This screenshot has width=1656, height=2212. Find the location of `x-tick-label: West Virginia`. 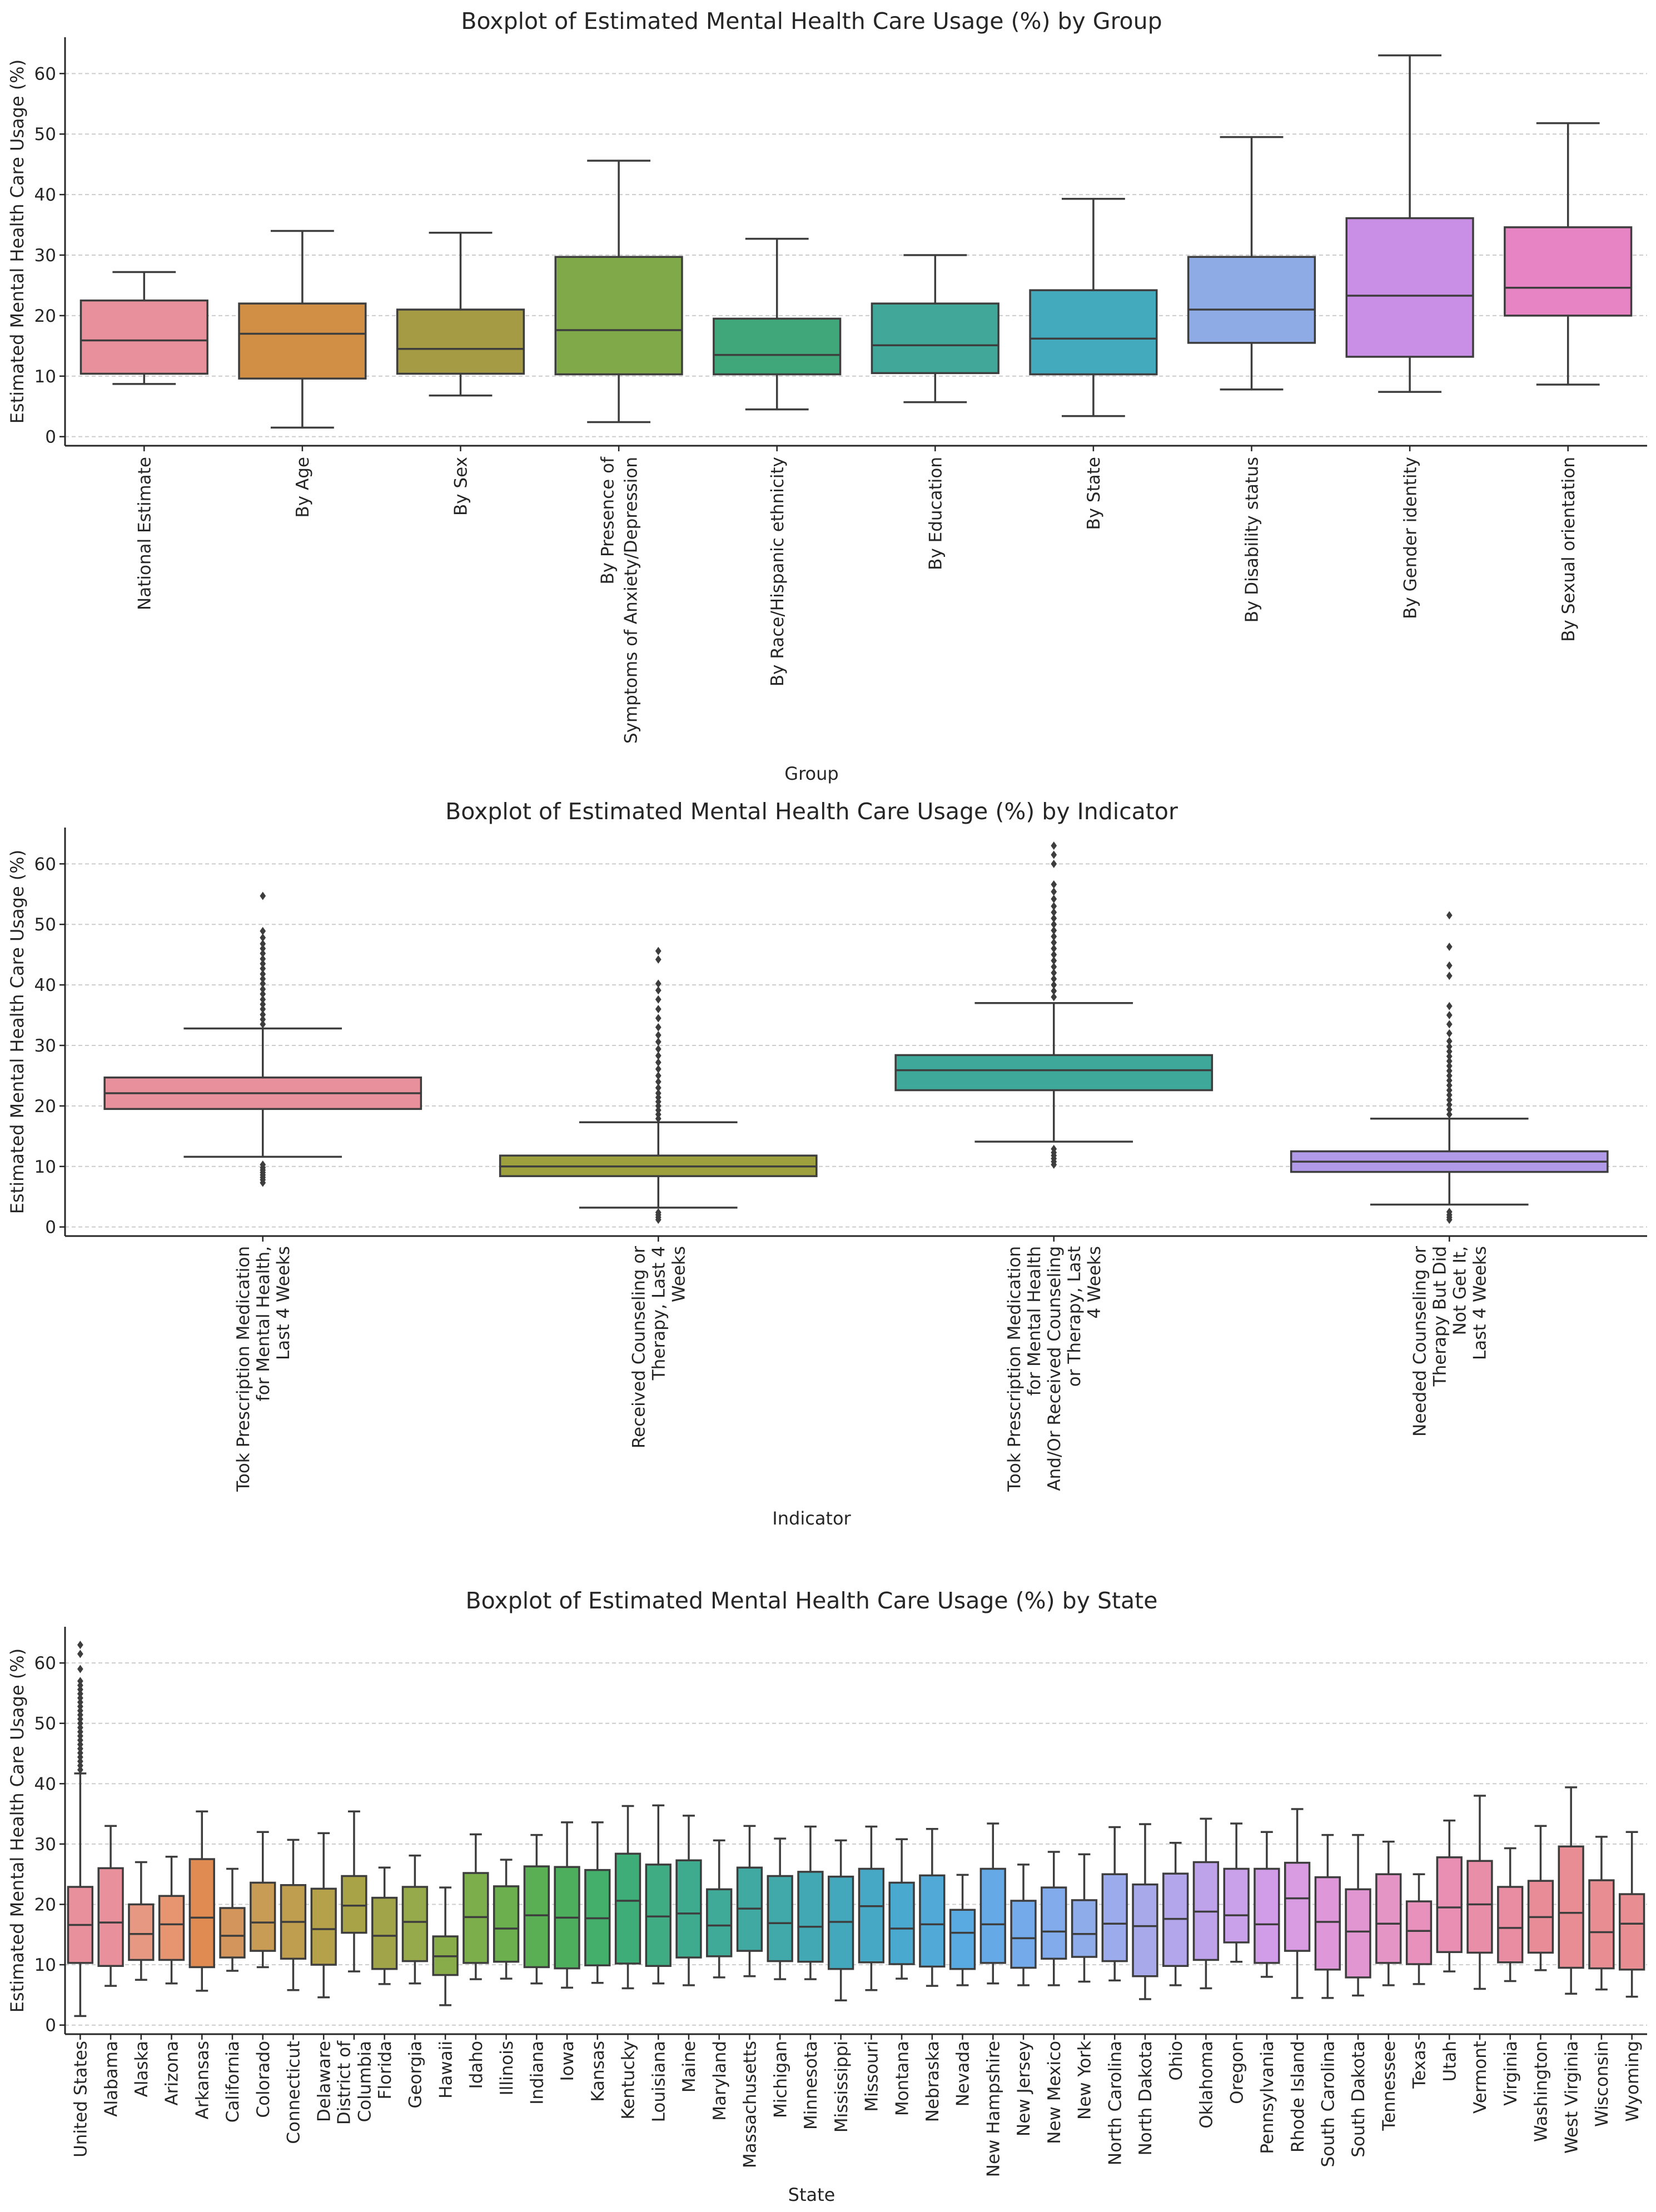

x-tick-label: West Virginia is located at coordinates (1572, 2097).